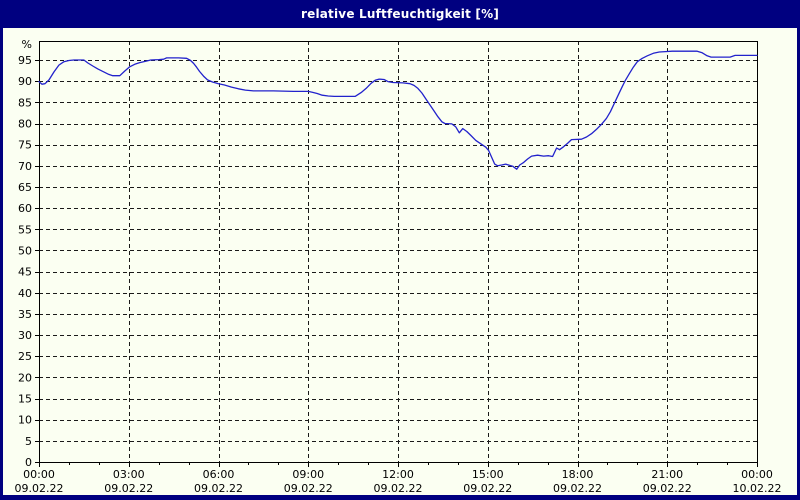 This screenshot has width=800, height=500. What do you see at coordinates (25, 166) in the screenshot?
I see `y-tick-label: 70` at bounding box center [25, 166].